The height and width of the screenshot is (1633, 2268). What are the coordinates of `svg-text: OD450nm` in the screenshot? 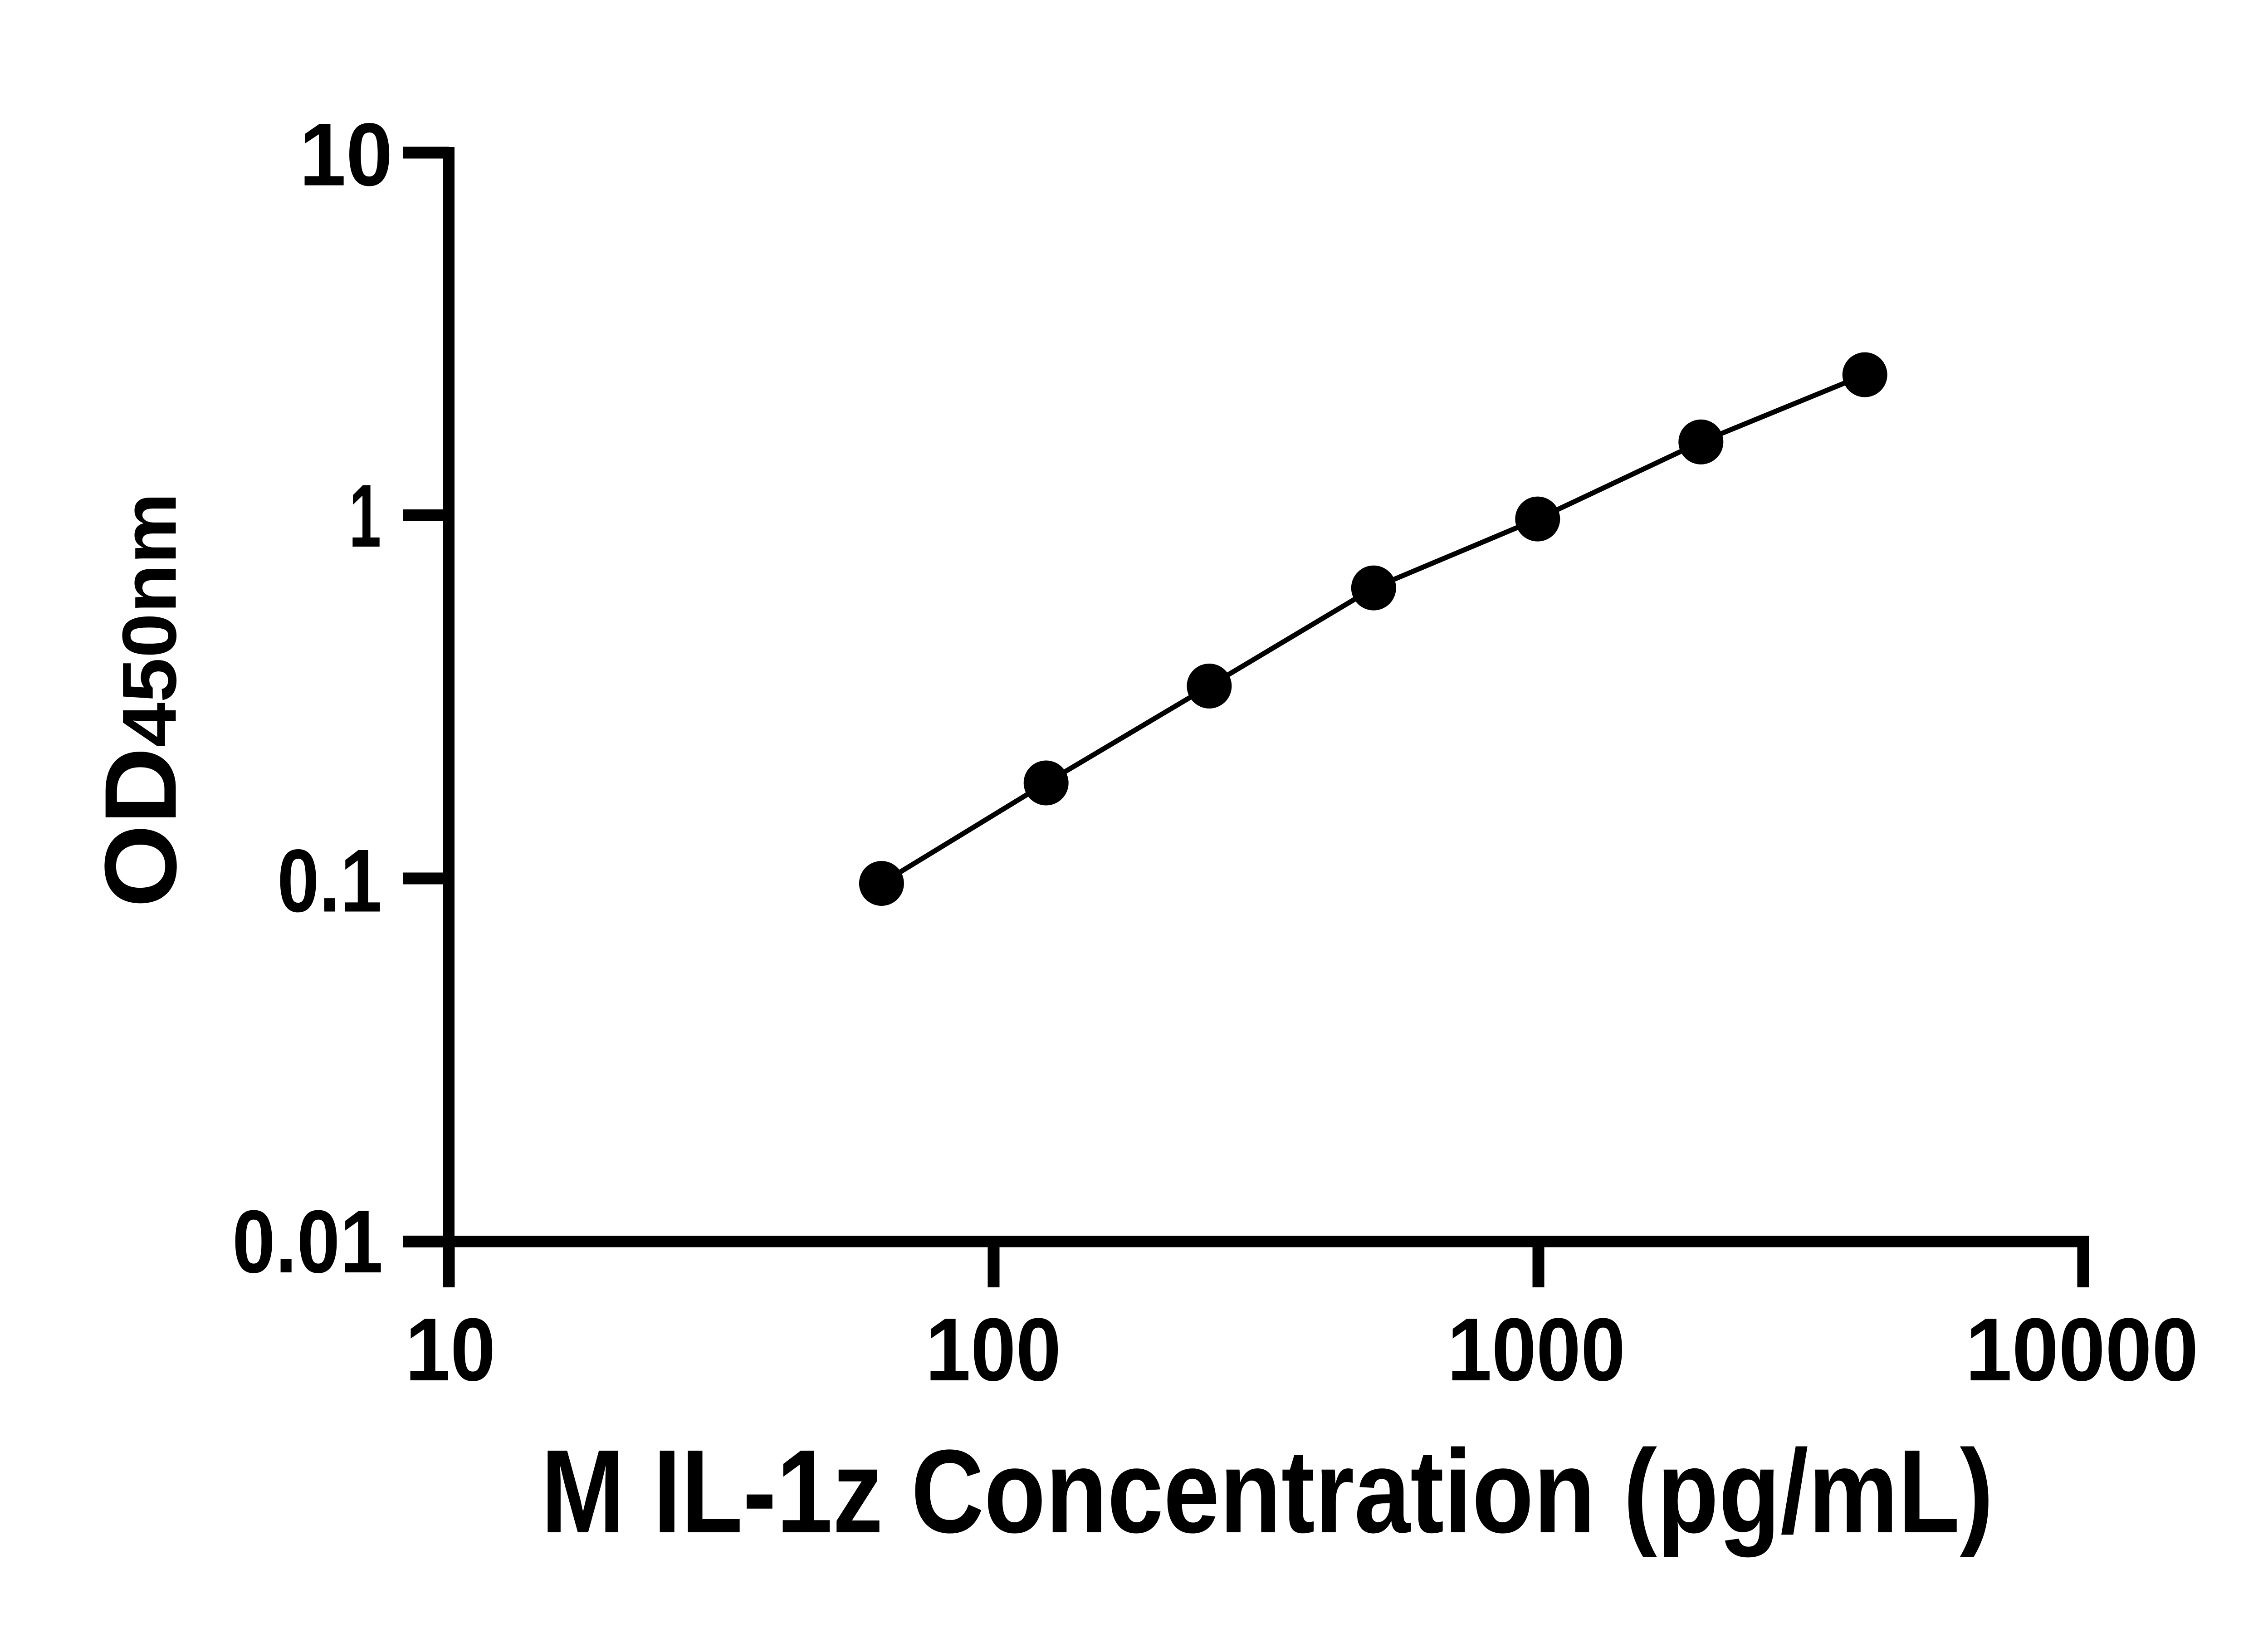 It's located at (140, 700).